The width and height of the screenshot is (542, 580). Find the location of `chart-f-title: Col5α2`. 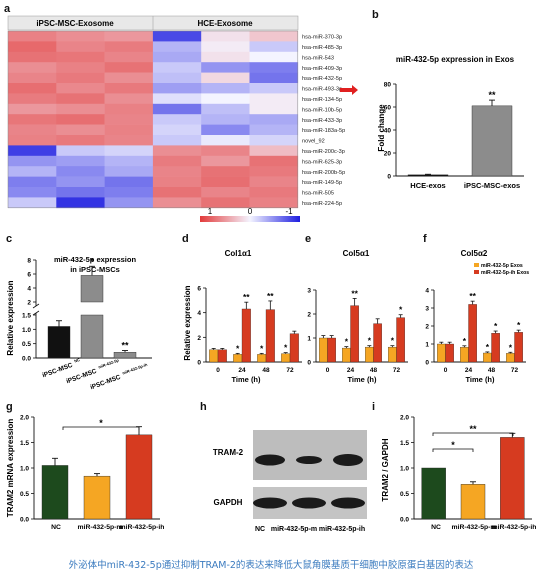

chart-f-title: Col5α2 is located at coordinates (474, 253).